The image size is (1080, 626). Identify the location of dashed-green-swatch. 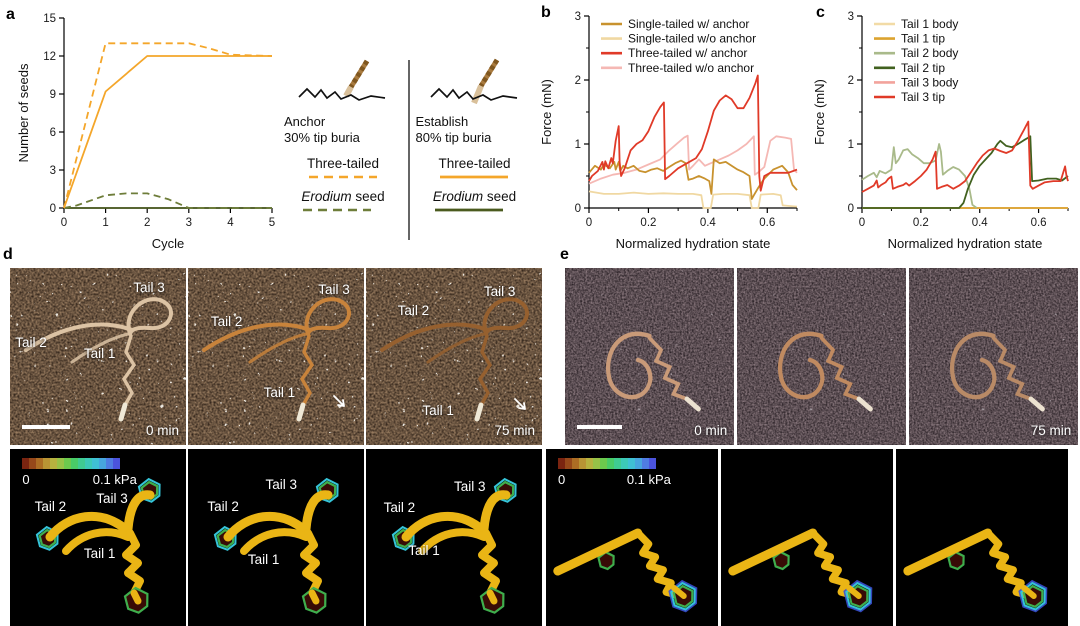
(337, 209).